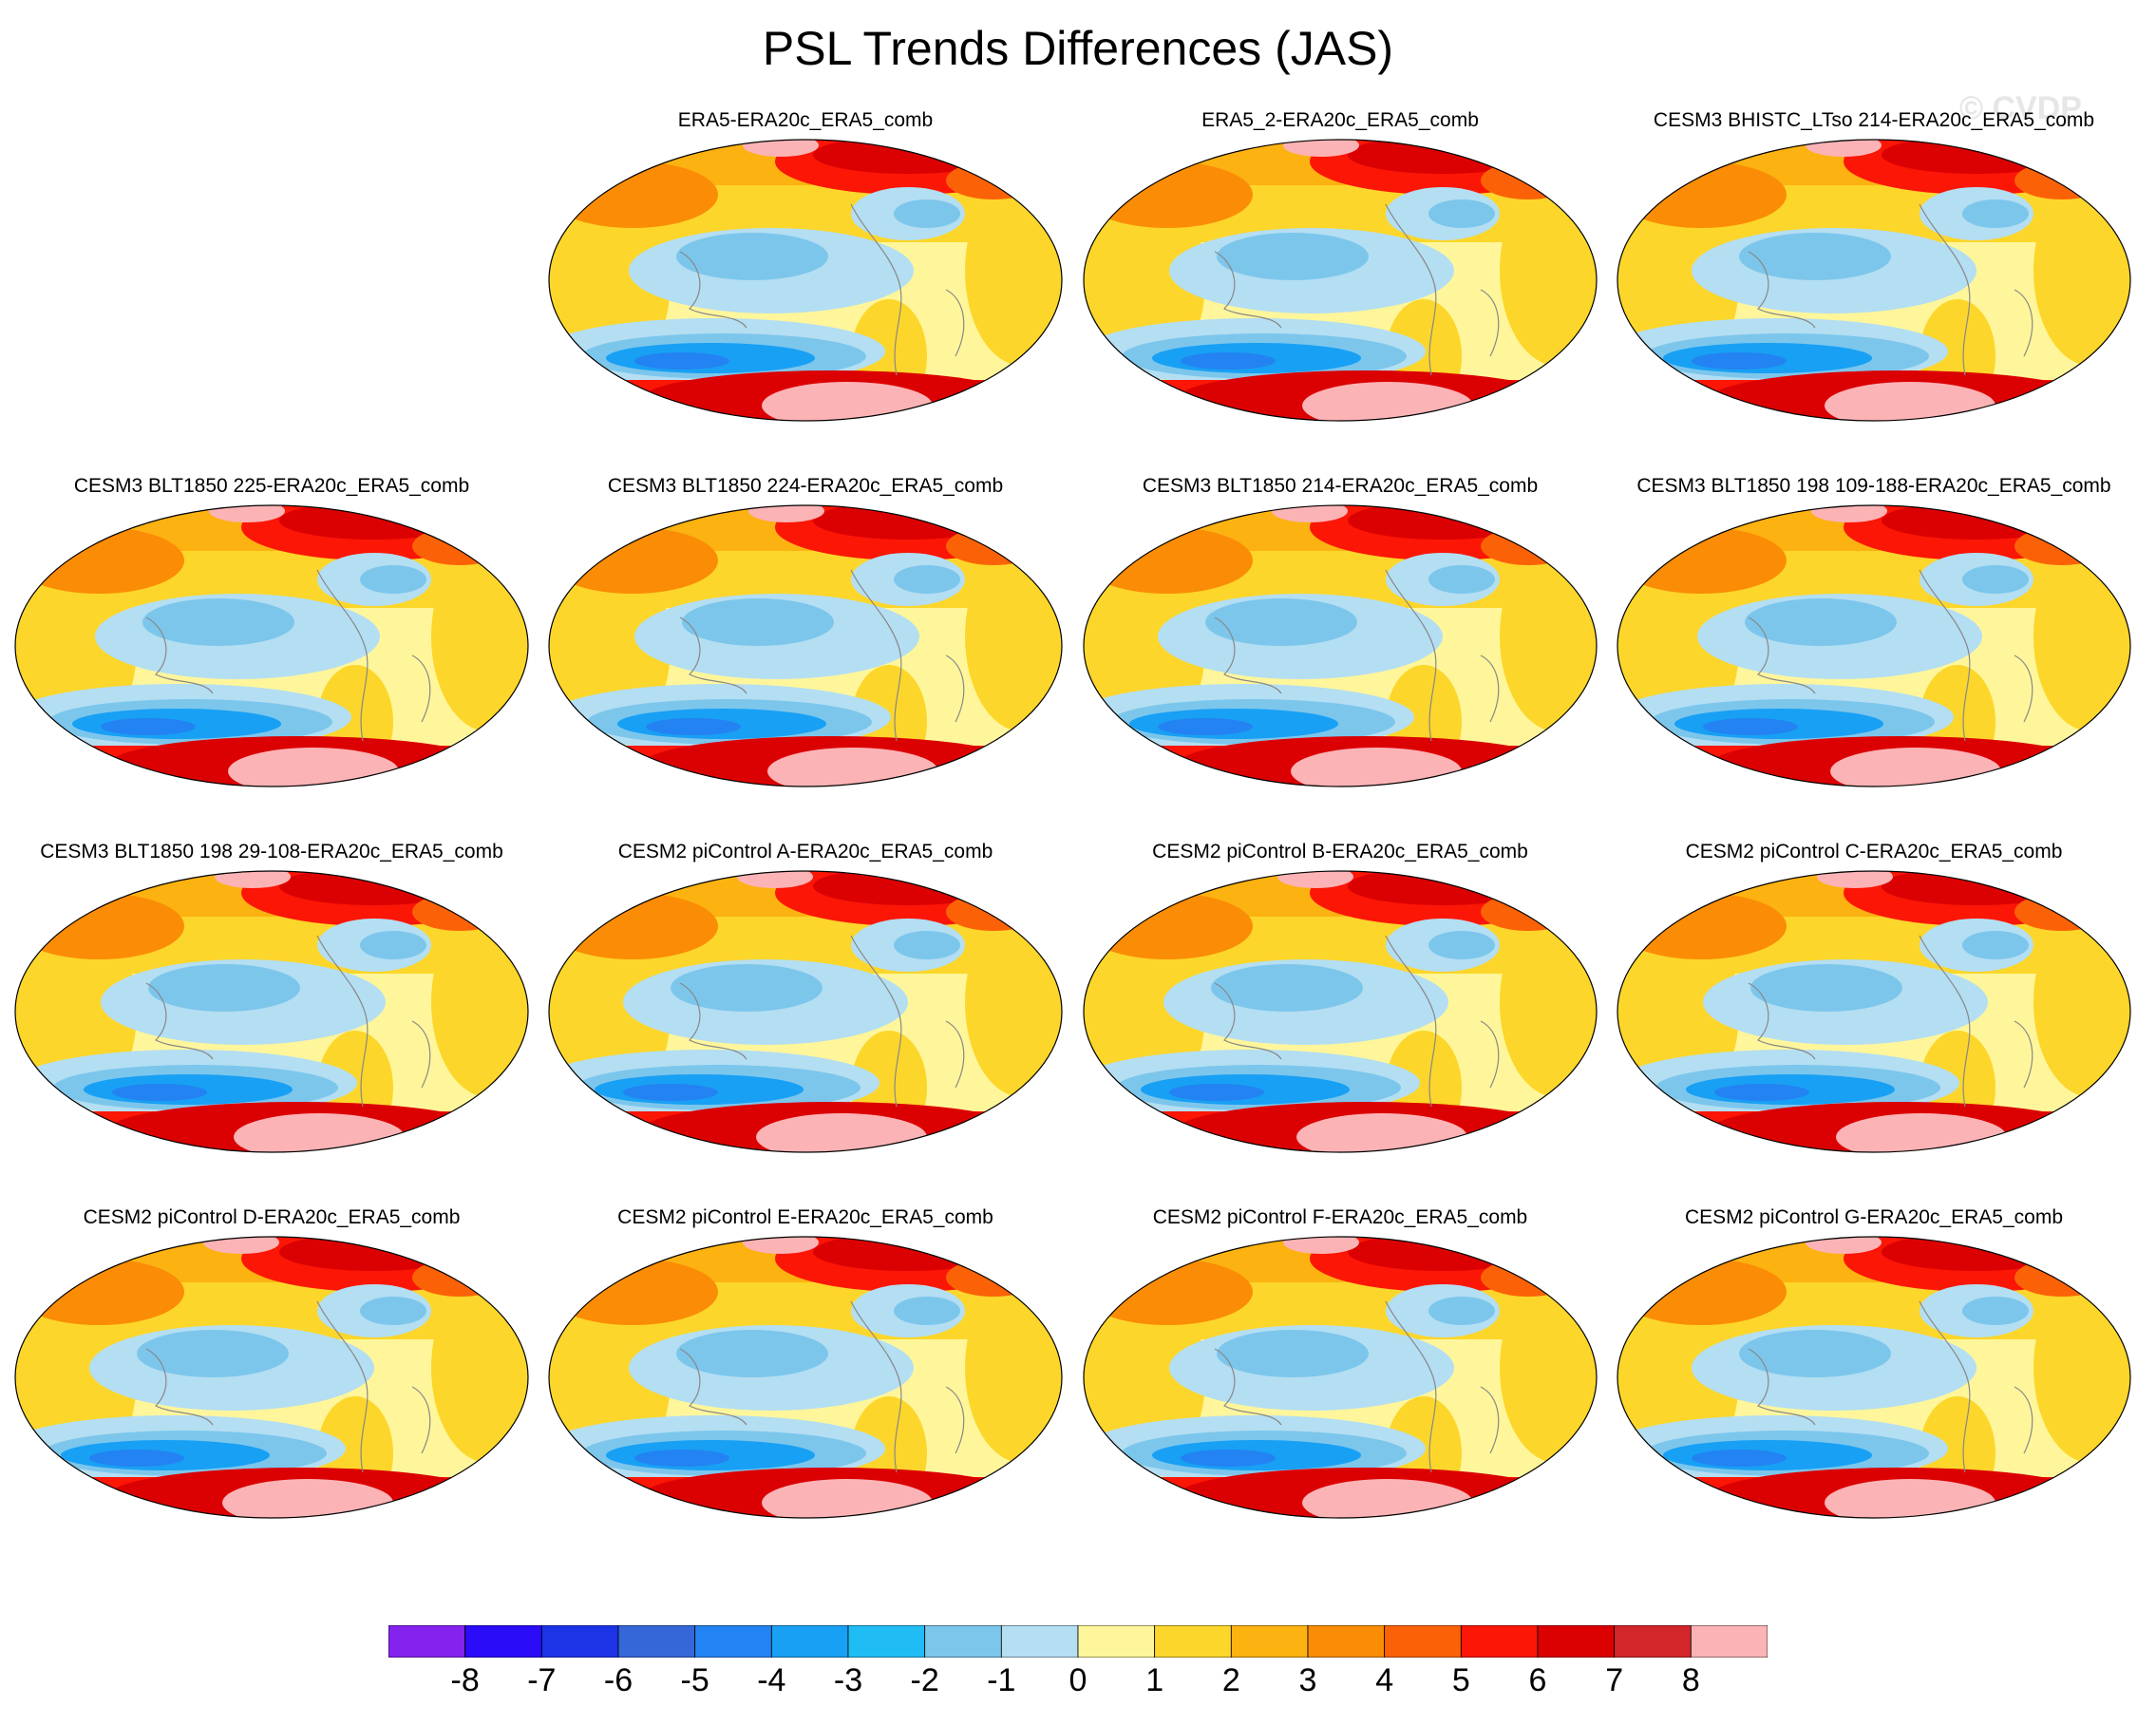 The width and height of the screenshot is (2156, 1725). I want to click on colorbar-tick-label: 8, so click(1690, 1680).